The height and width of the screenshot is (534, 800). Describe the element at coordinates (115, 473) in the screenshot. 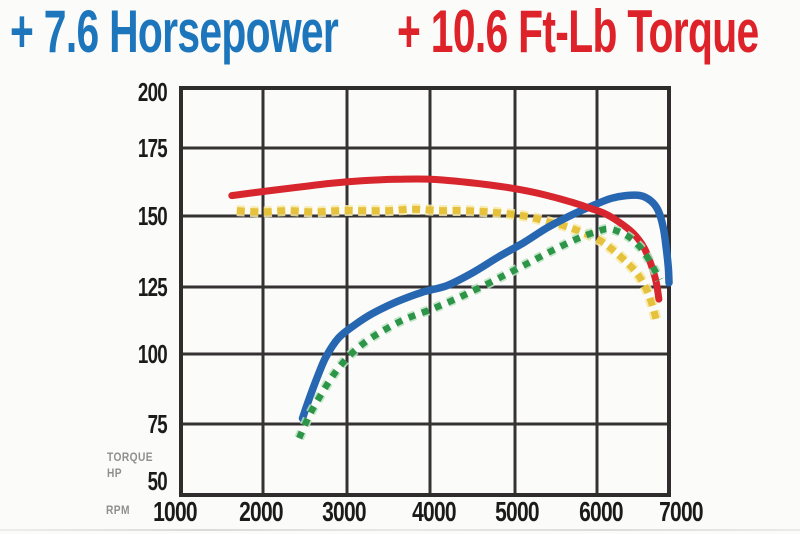

I see `hp-axis-label: HP` at that location.